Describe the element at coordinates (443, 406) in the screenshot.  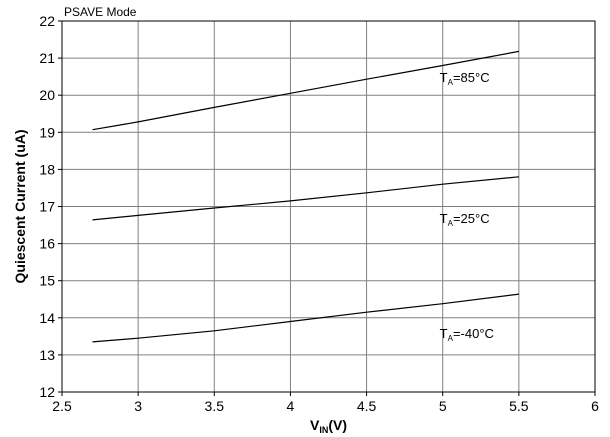
I see `x-tick-label: 5` at that location.